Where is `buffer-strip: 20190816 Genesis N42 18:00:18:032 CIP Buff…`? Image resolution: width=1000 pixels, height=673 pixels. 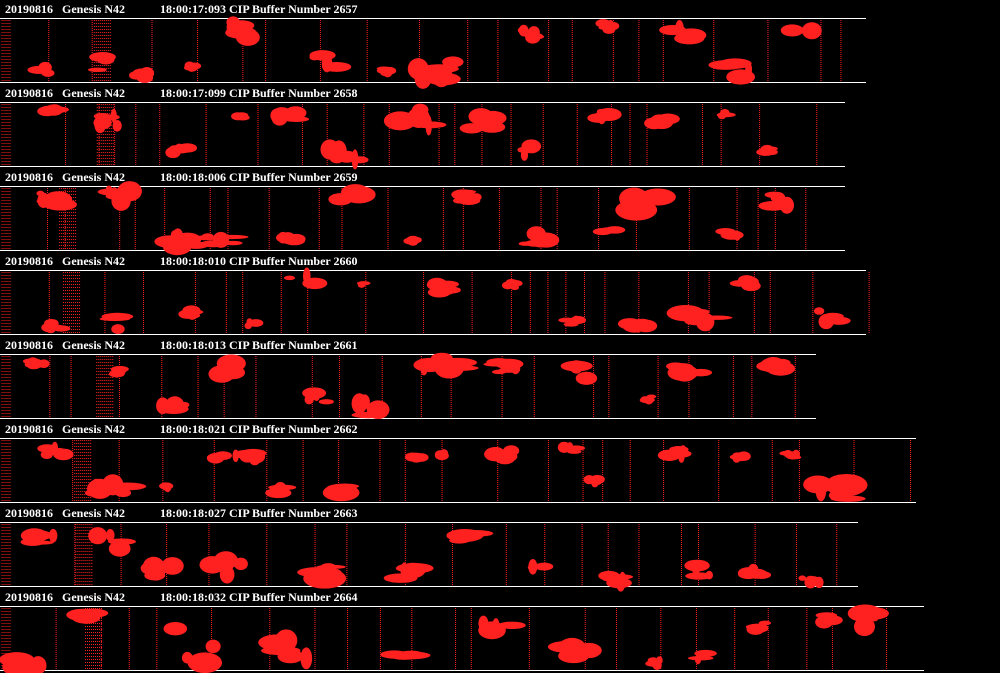
buffer-strip: 20190816 Genesis N42 18:00:18:032 CIP Buff… is located at coordinates (462, 631).